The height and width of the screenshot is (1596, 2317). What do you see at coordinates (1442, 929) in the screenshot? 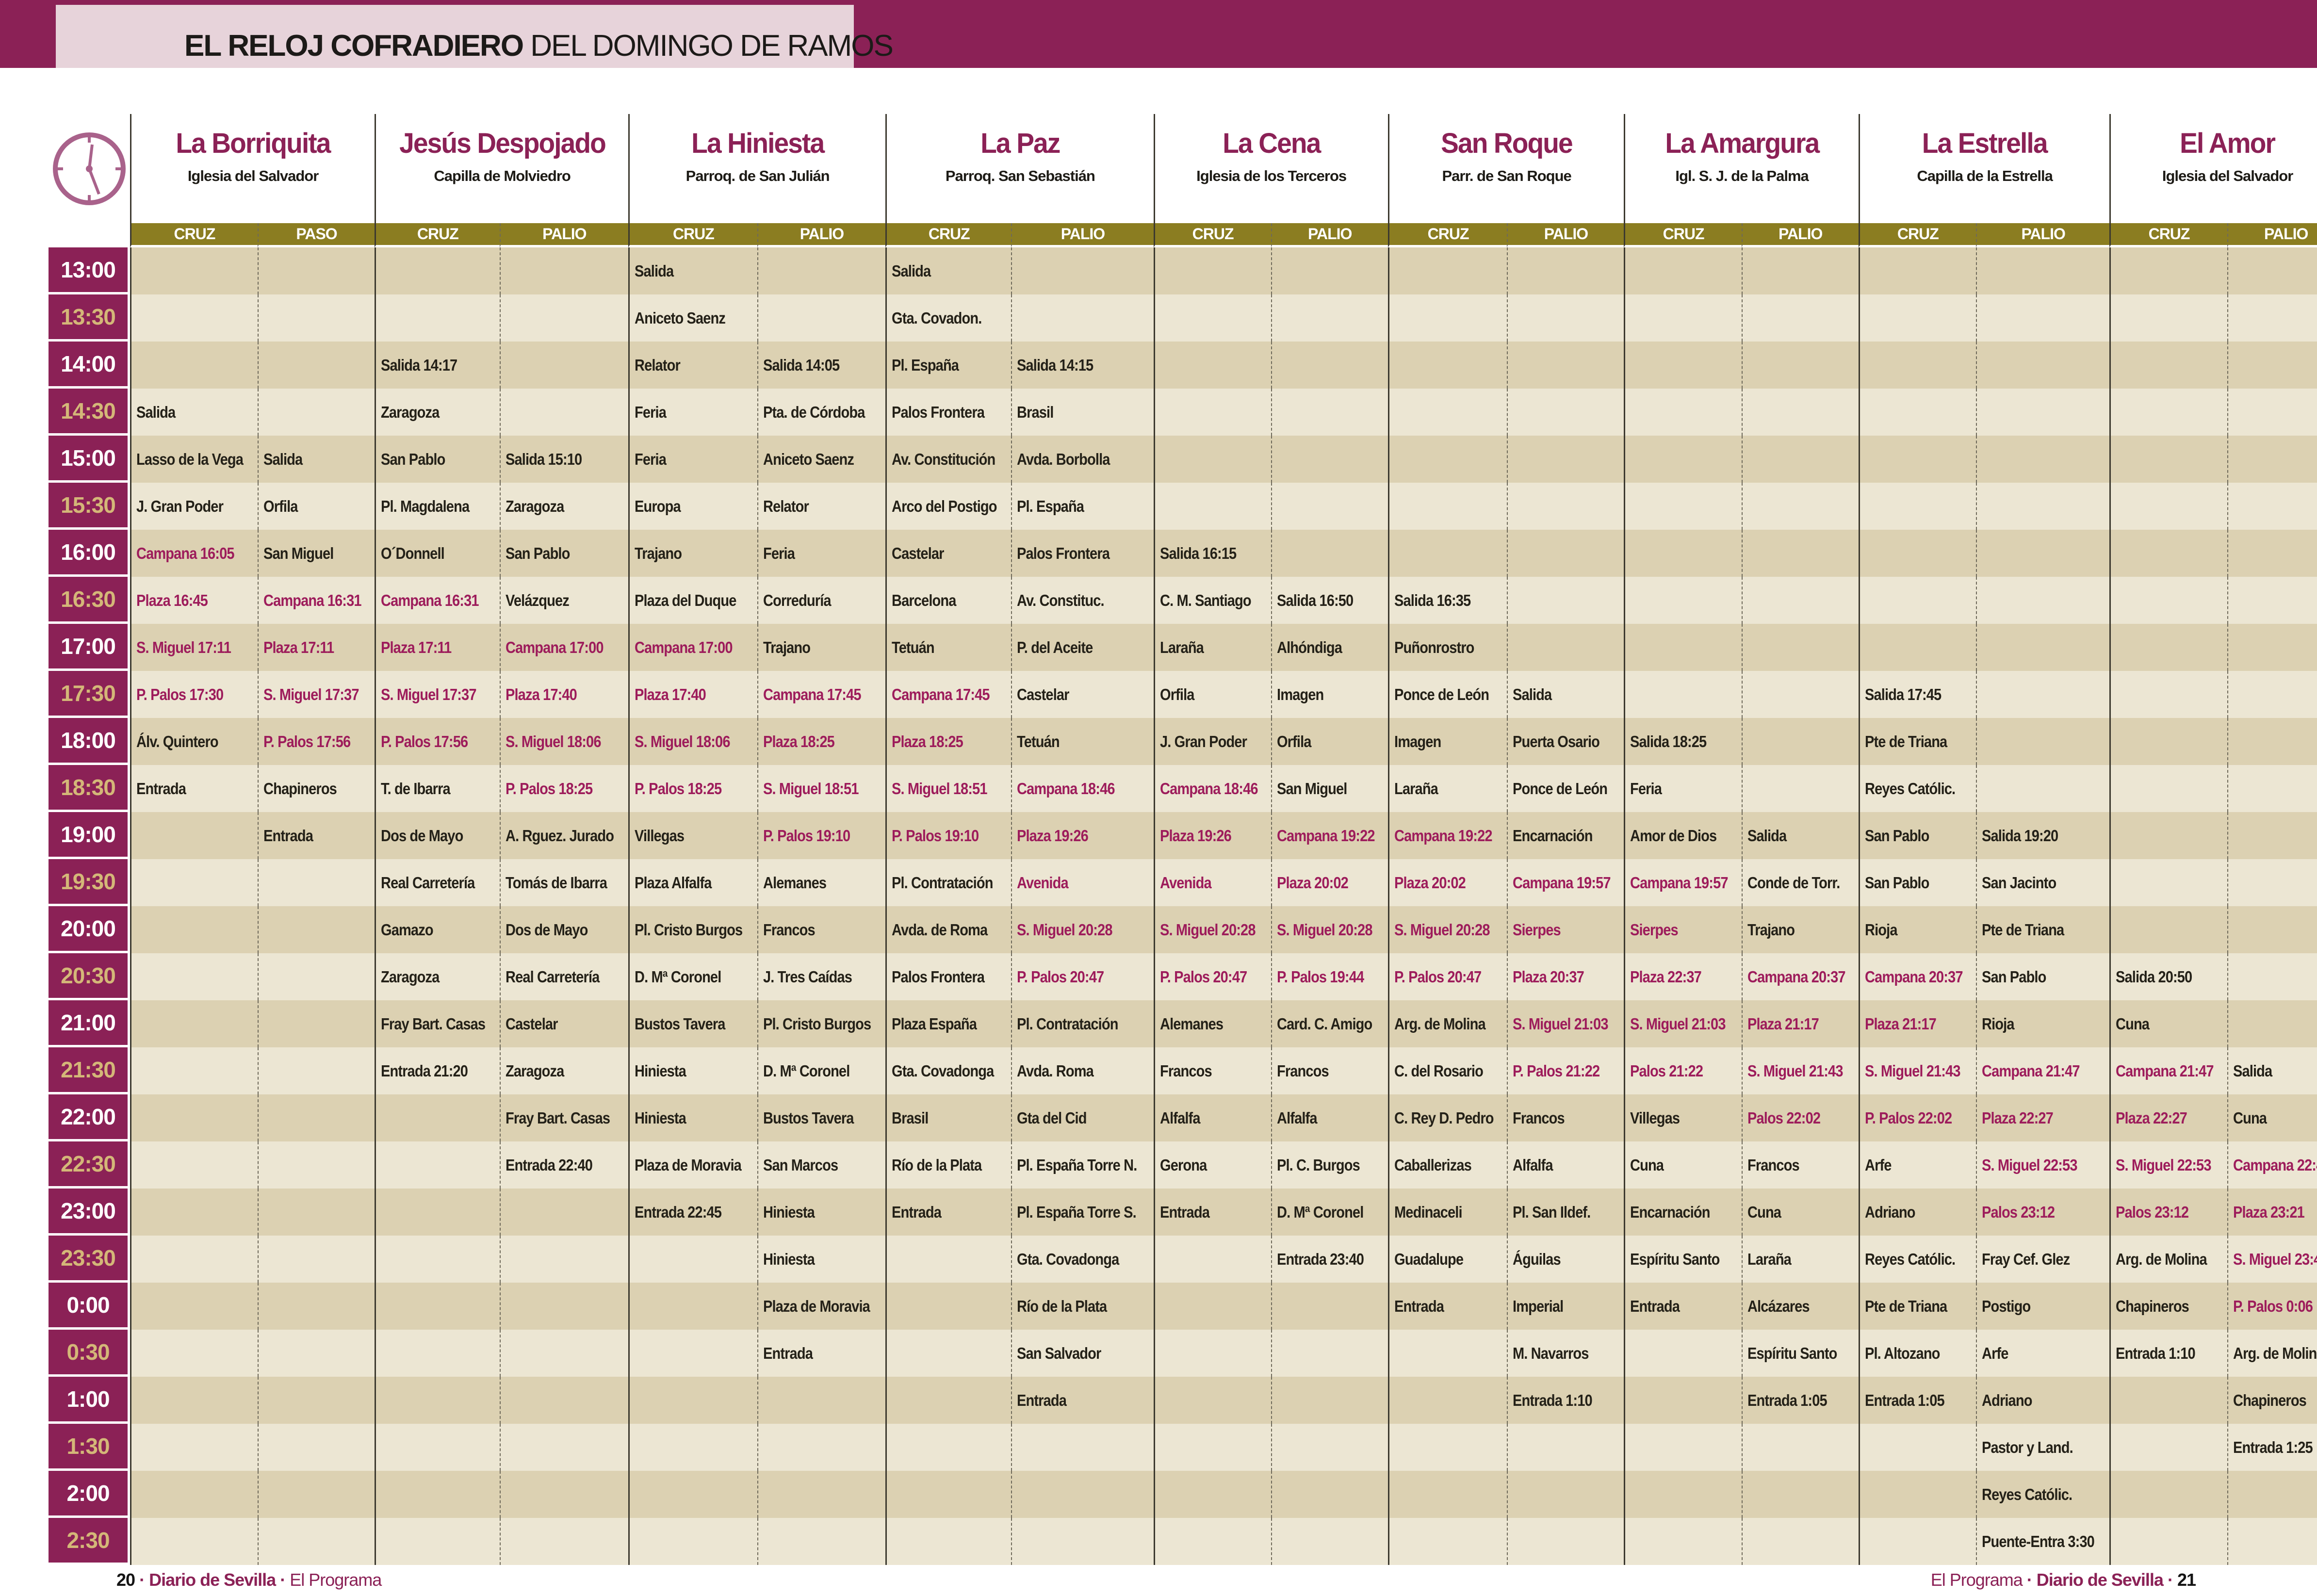
I see `schedule-entry: S. Miguel 20:28` at bounding box center [1442, 929].